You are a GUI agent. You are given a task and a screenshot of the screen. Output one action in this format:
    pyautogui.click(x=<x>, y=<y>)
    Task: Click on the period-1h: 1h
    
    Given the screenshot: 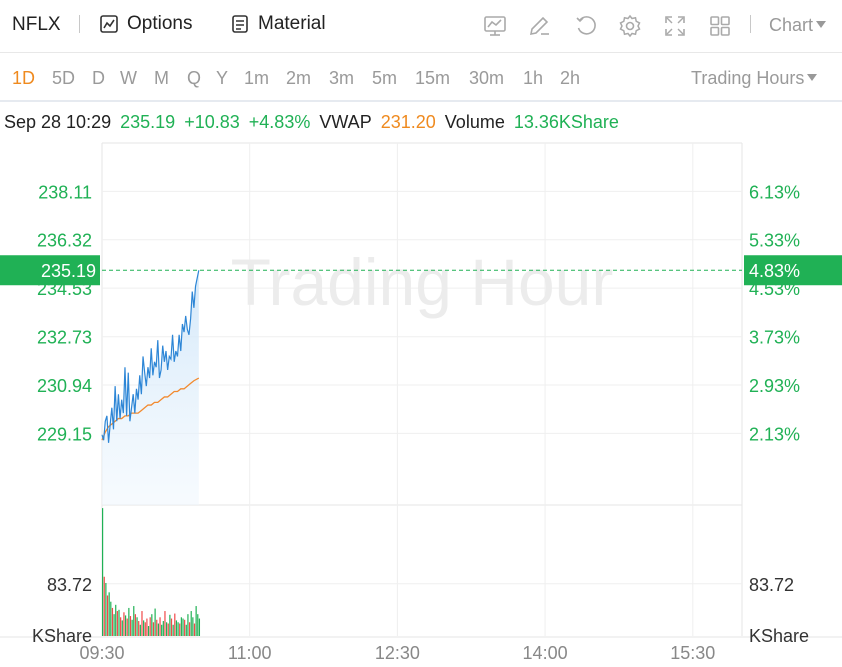 What is the action you would take?
    pyautogui.click(x=533, y=78)
    